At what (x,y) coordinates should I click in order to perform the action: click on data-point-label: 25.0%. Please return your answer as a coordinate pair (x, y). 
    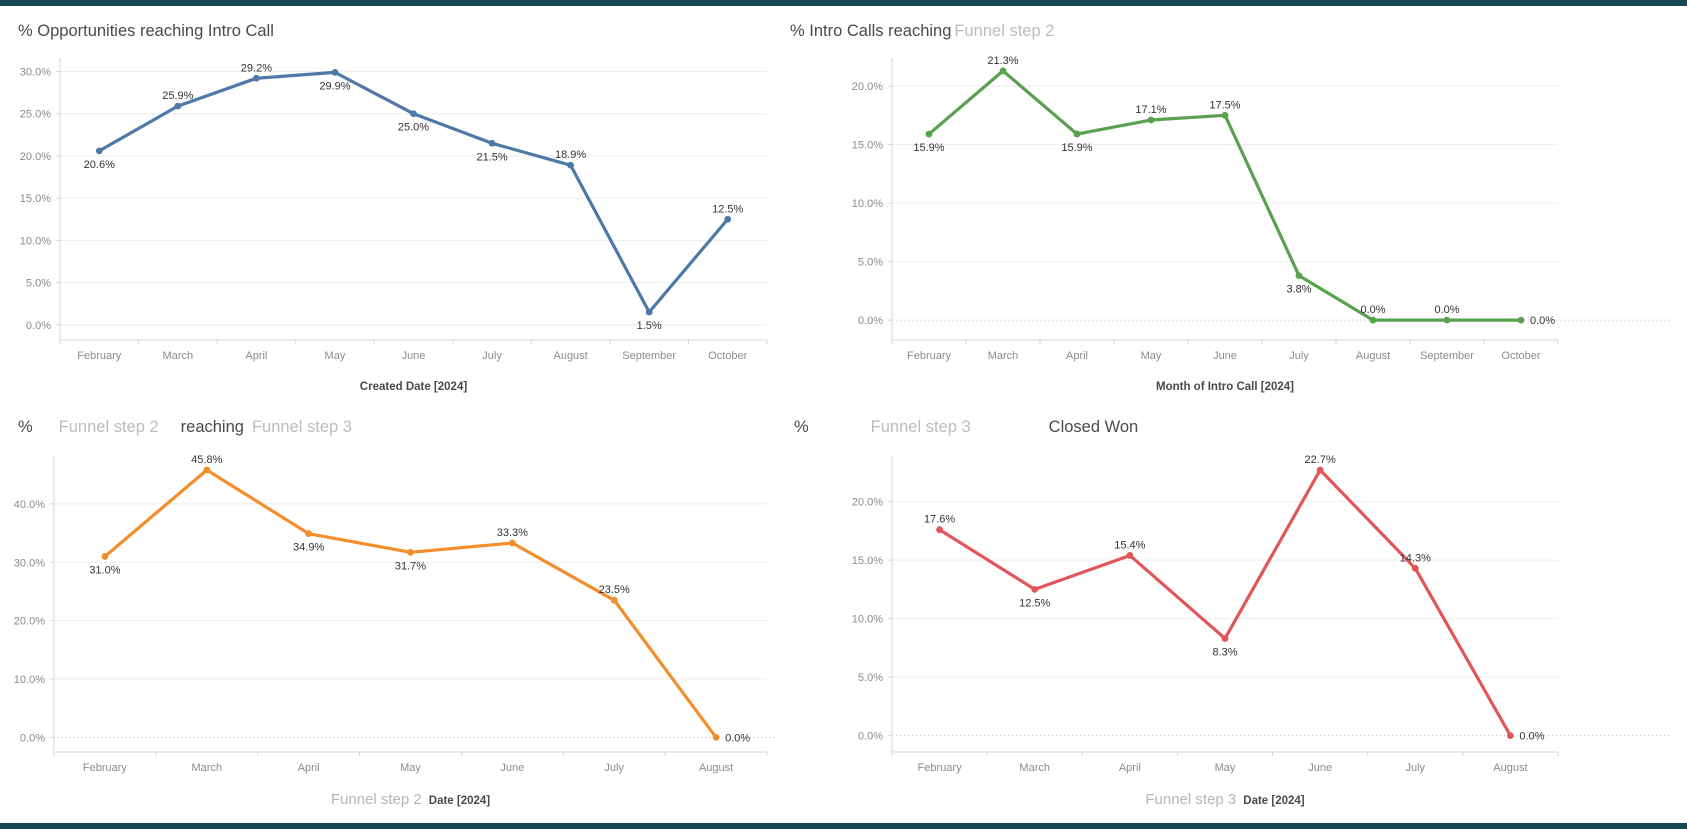
    Looking at the image, I should click on (413, 128).